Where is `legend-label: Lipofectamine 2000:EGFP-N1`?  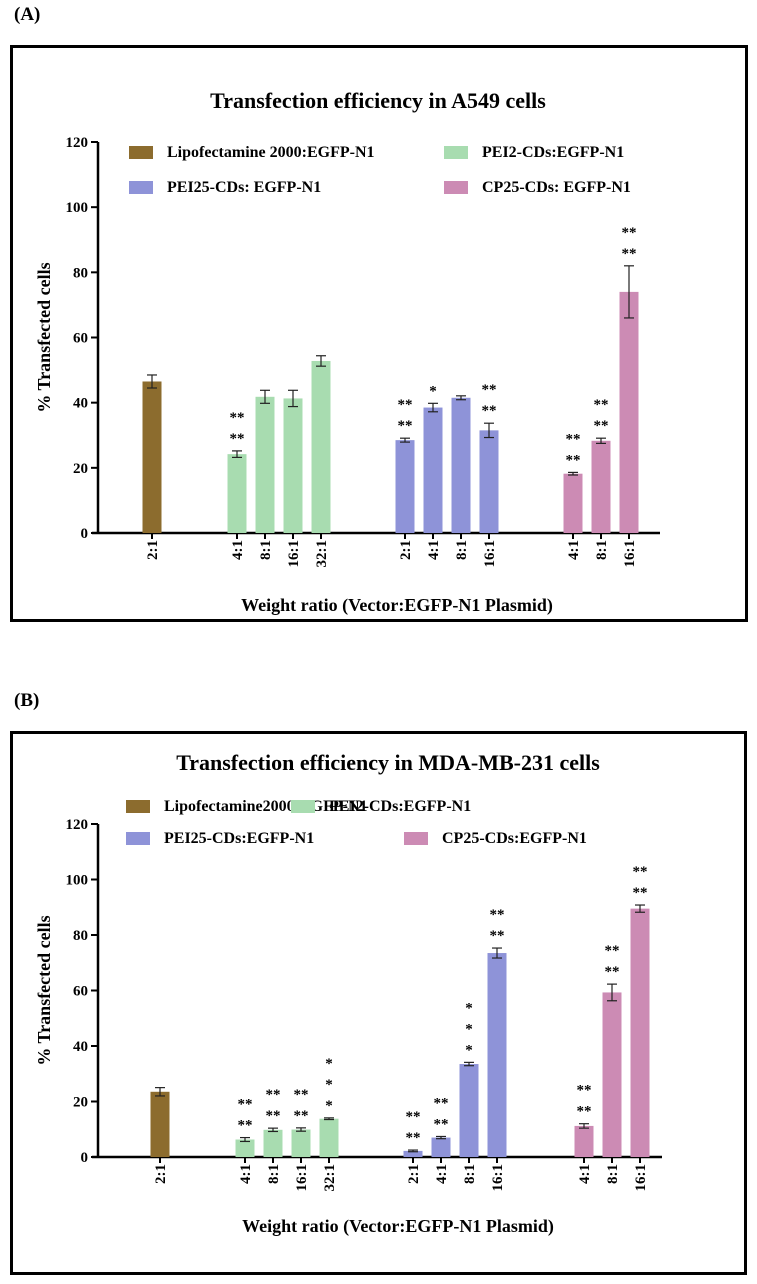
legend-label: Lipofectamine 2000:EGFP-N1 is located at coordinates (271, 152).